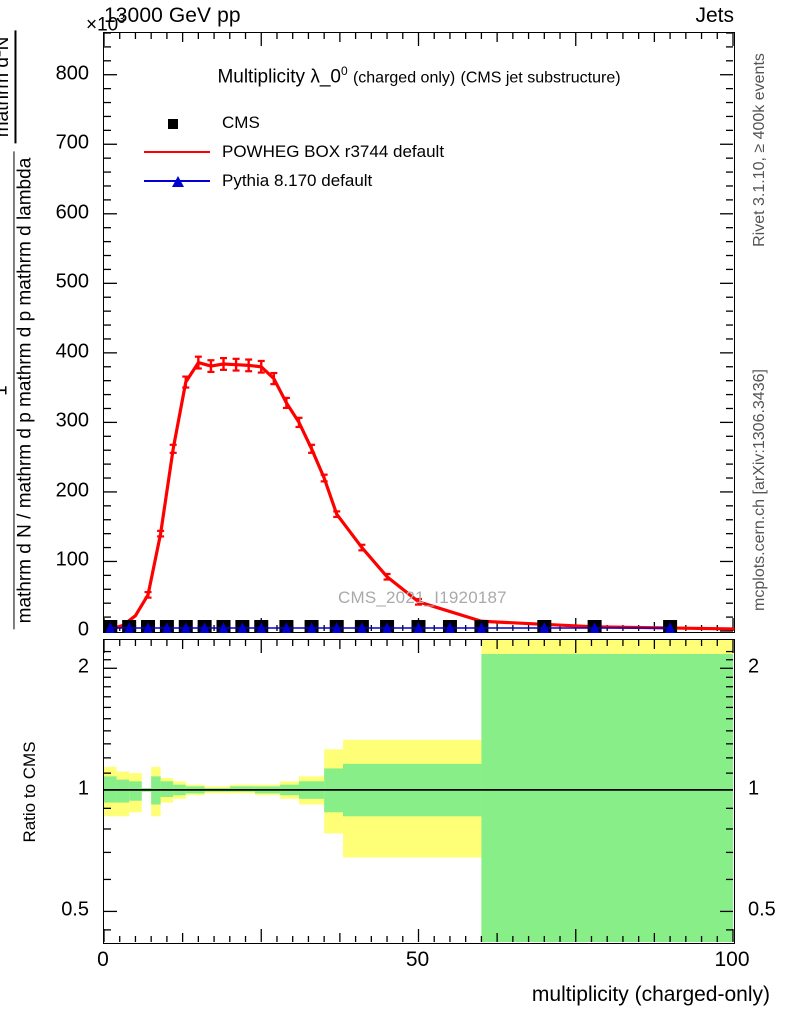  I want to click on legend-item-cms: CMS, so click(292, 122).